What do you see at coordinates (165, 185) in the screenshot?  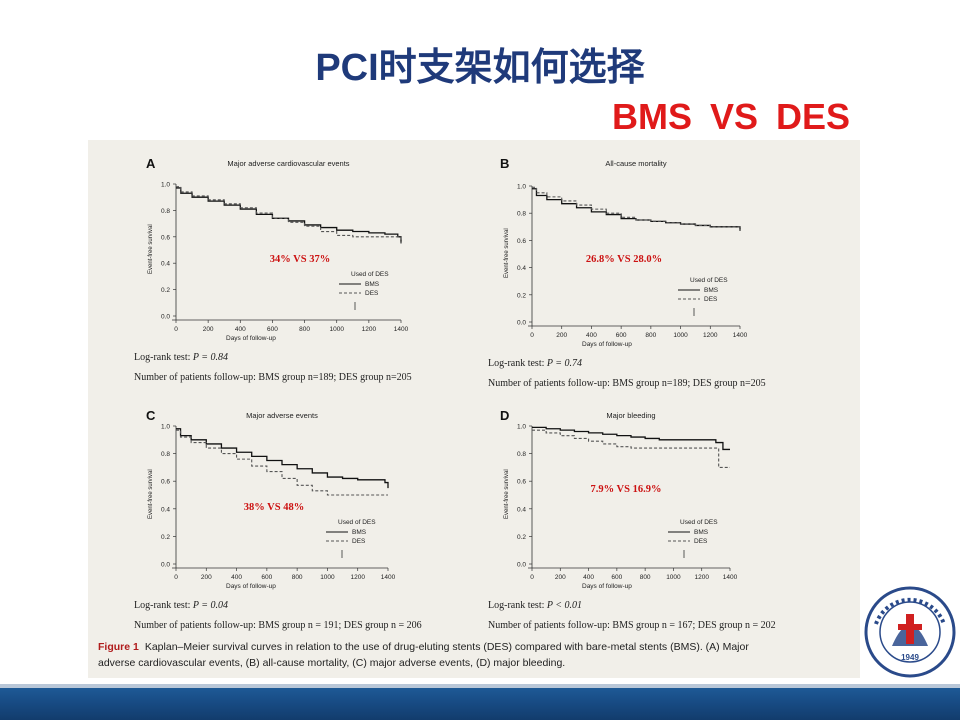 I see `panel-a-y-tick-label: 1.0` at bounding box center [165, 185].